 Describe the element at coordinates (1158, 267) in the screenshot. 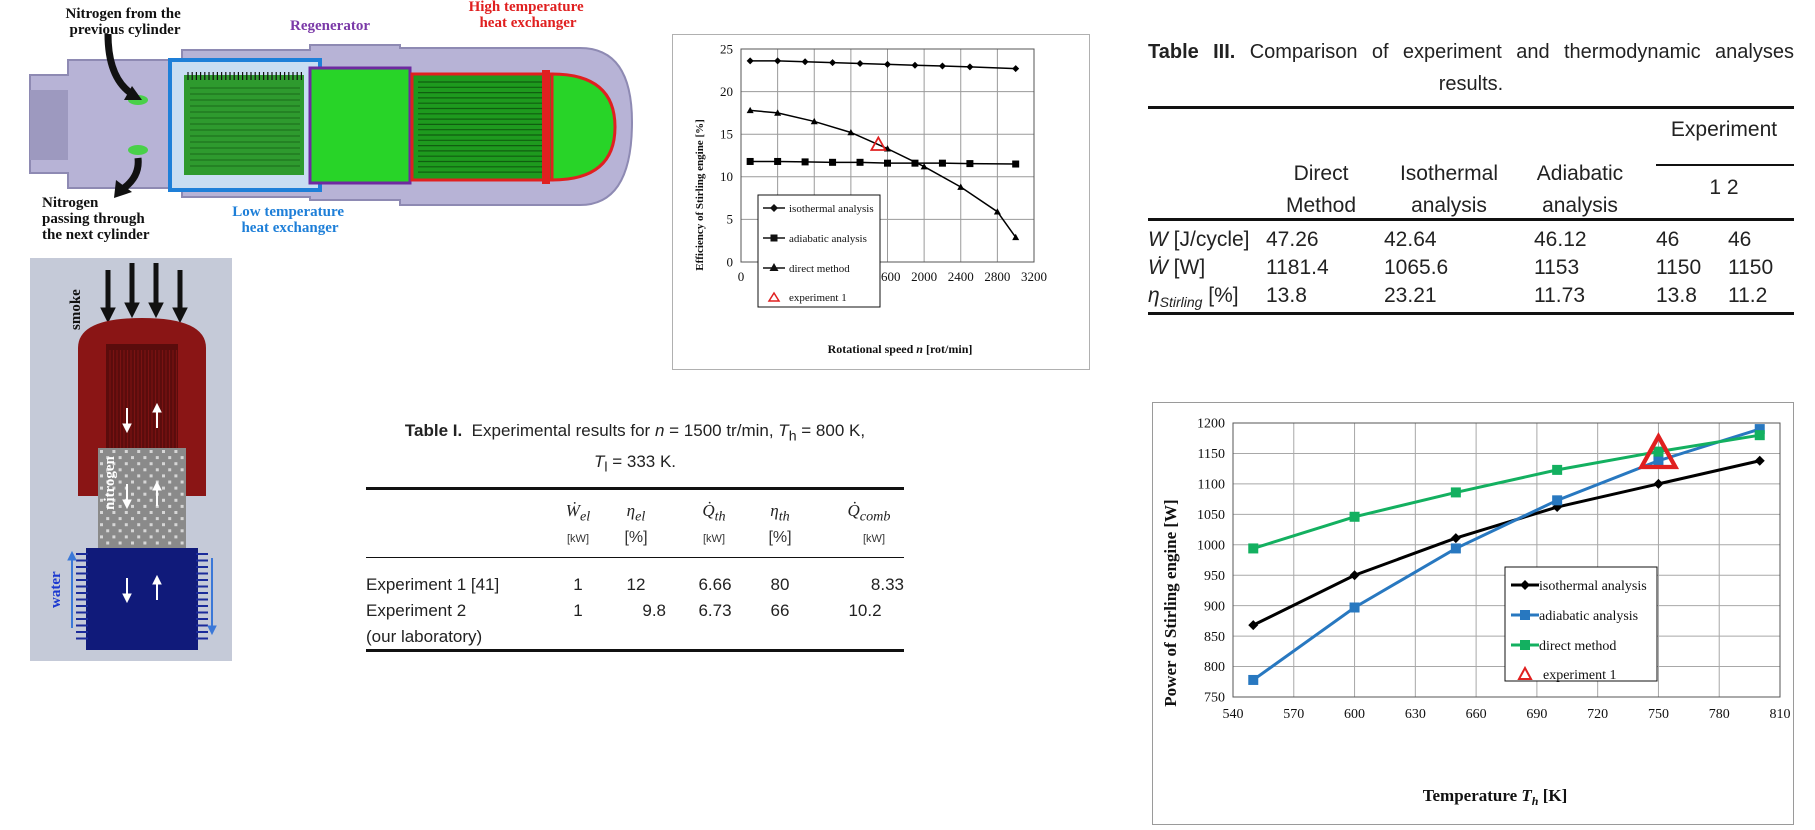

I see `t3-row-symbol: Ẇ` at that location.